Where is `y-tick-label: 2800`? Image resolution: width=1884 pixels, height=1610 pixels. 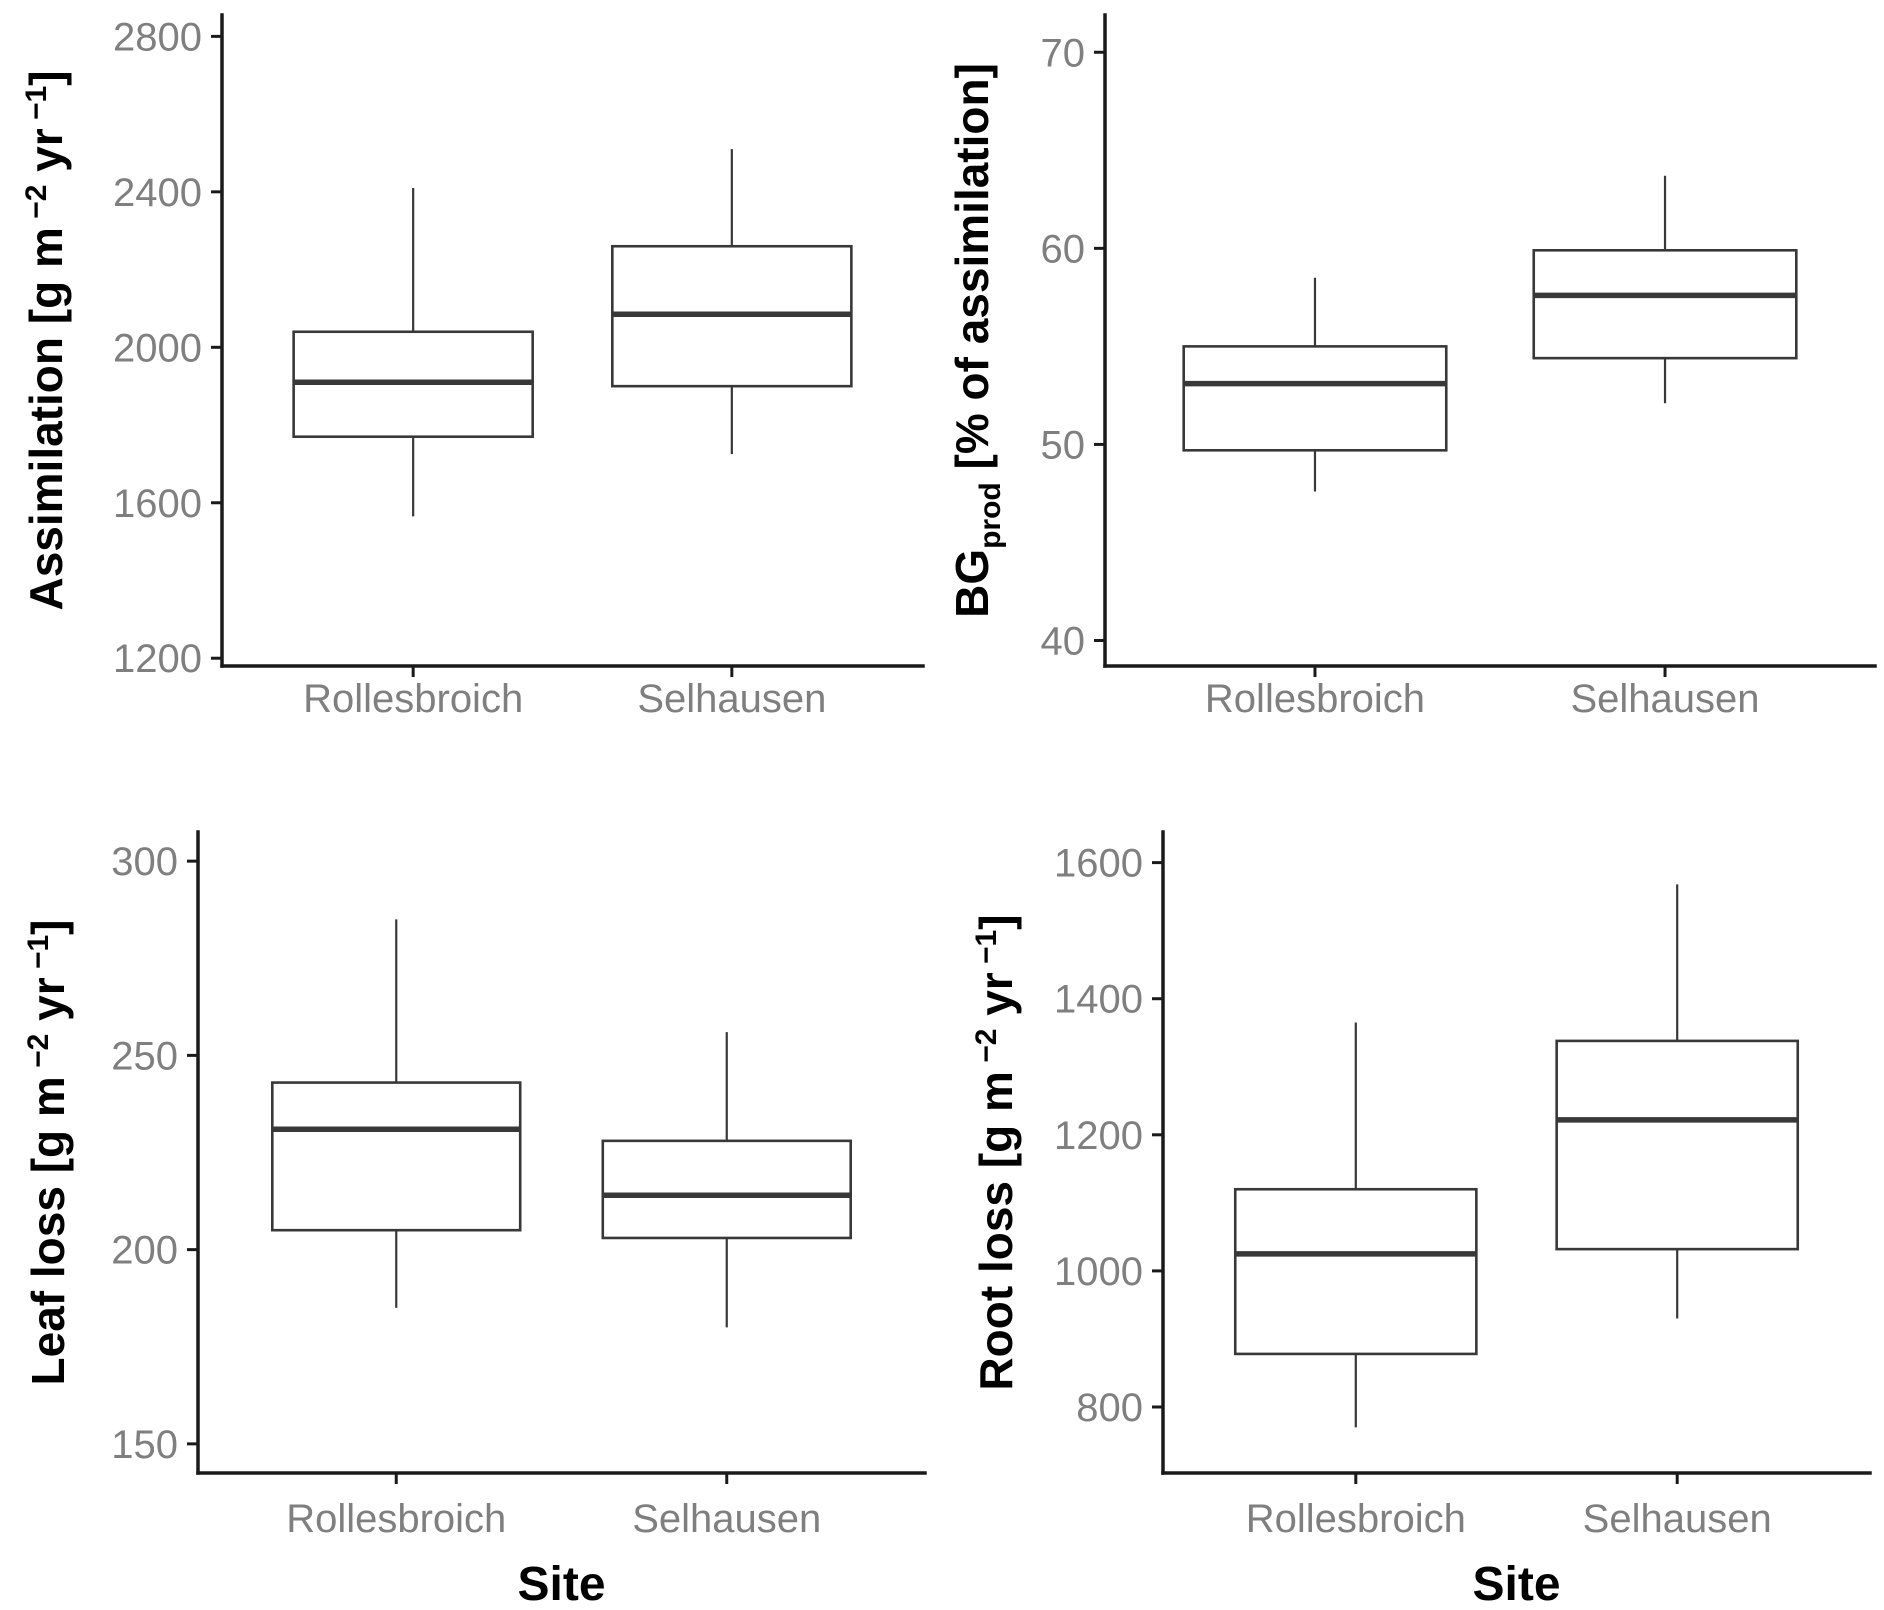 y-tick-label: 2800 is located at coordinates (157, 37).